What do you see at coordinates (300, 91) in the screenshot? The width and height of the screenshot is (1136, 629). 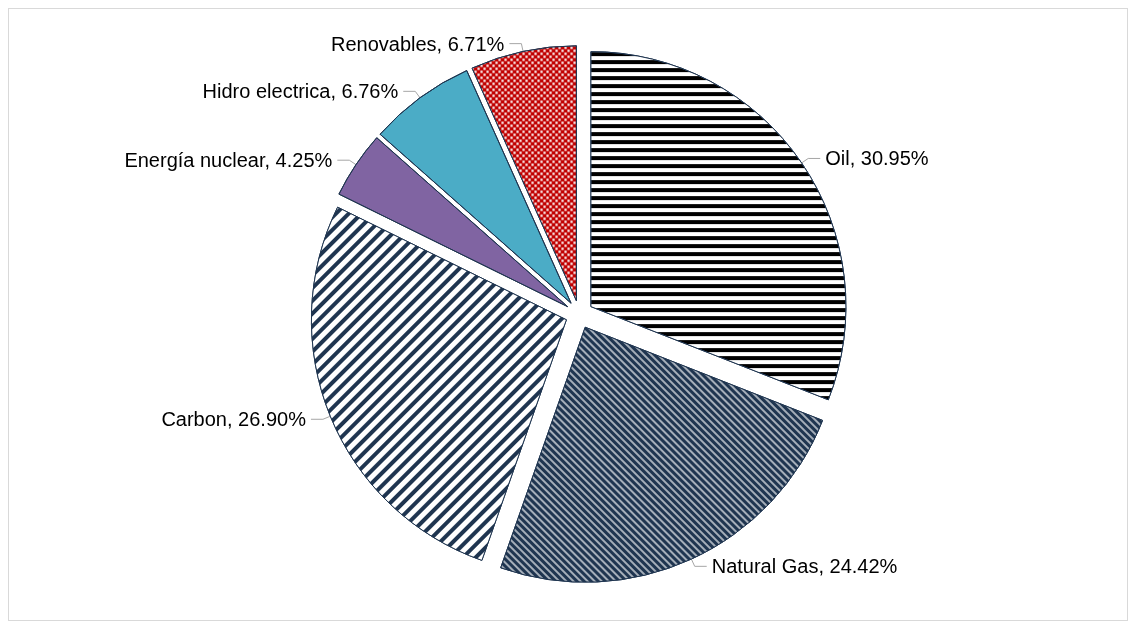 I see `slice-label: Hidro electrica, 6.76%` at bounding box center [300, 91].